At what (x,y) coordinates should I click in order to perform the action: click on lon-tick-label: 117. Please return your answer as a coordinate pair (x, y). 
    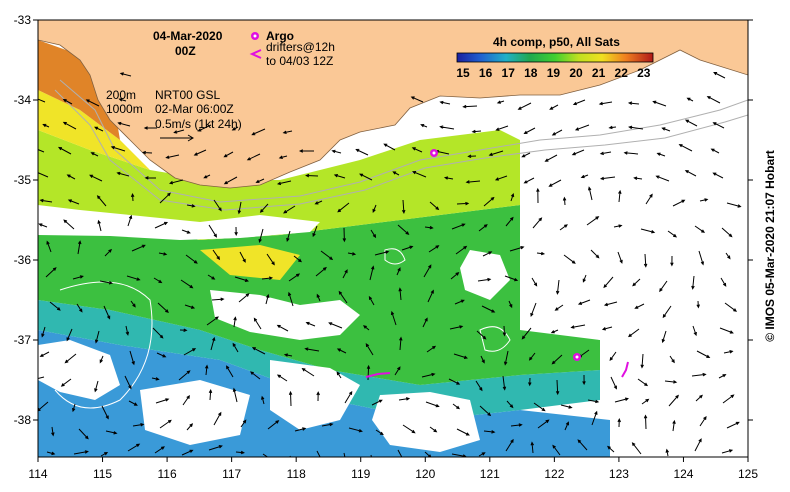
    Looking at the image, I should click on (231, 474).